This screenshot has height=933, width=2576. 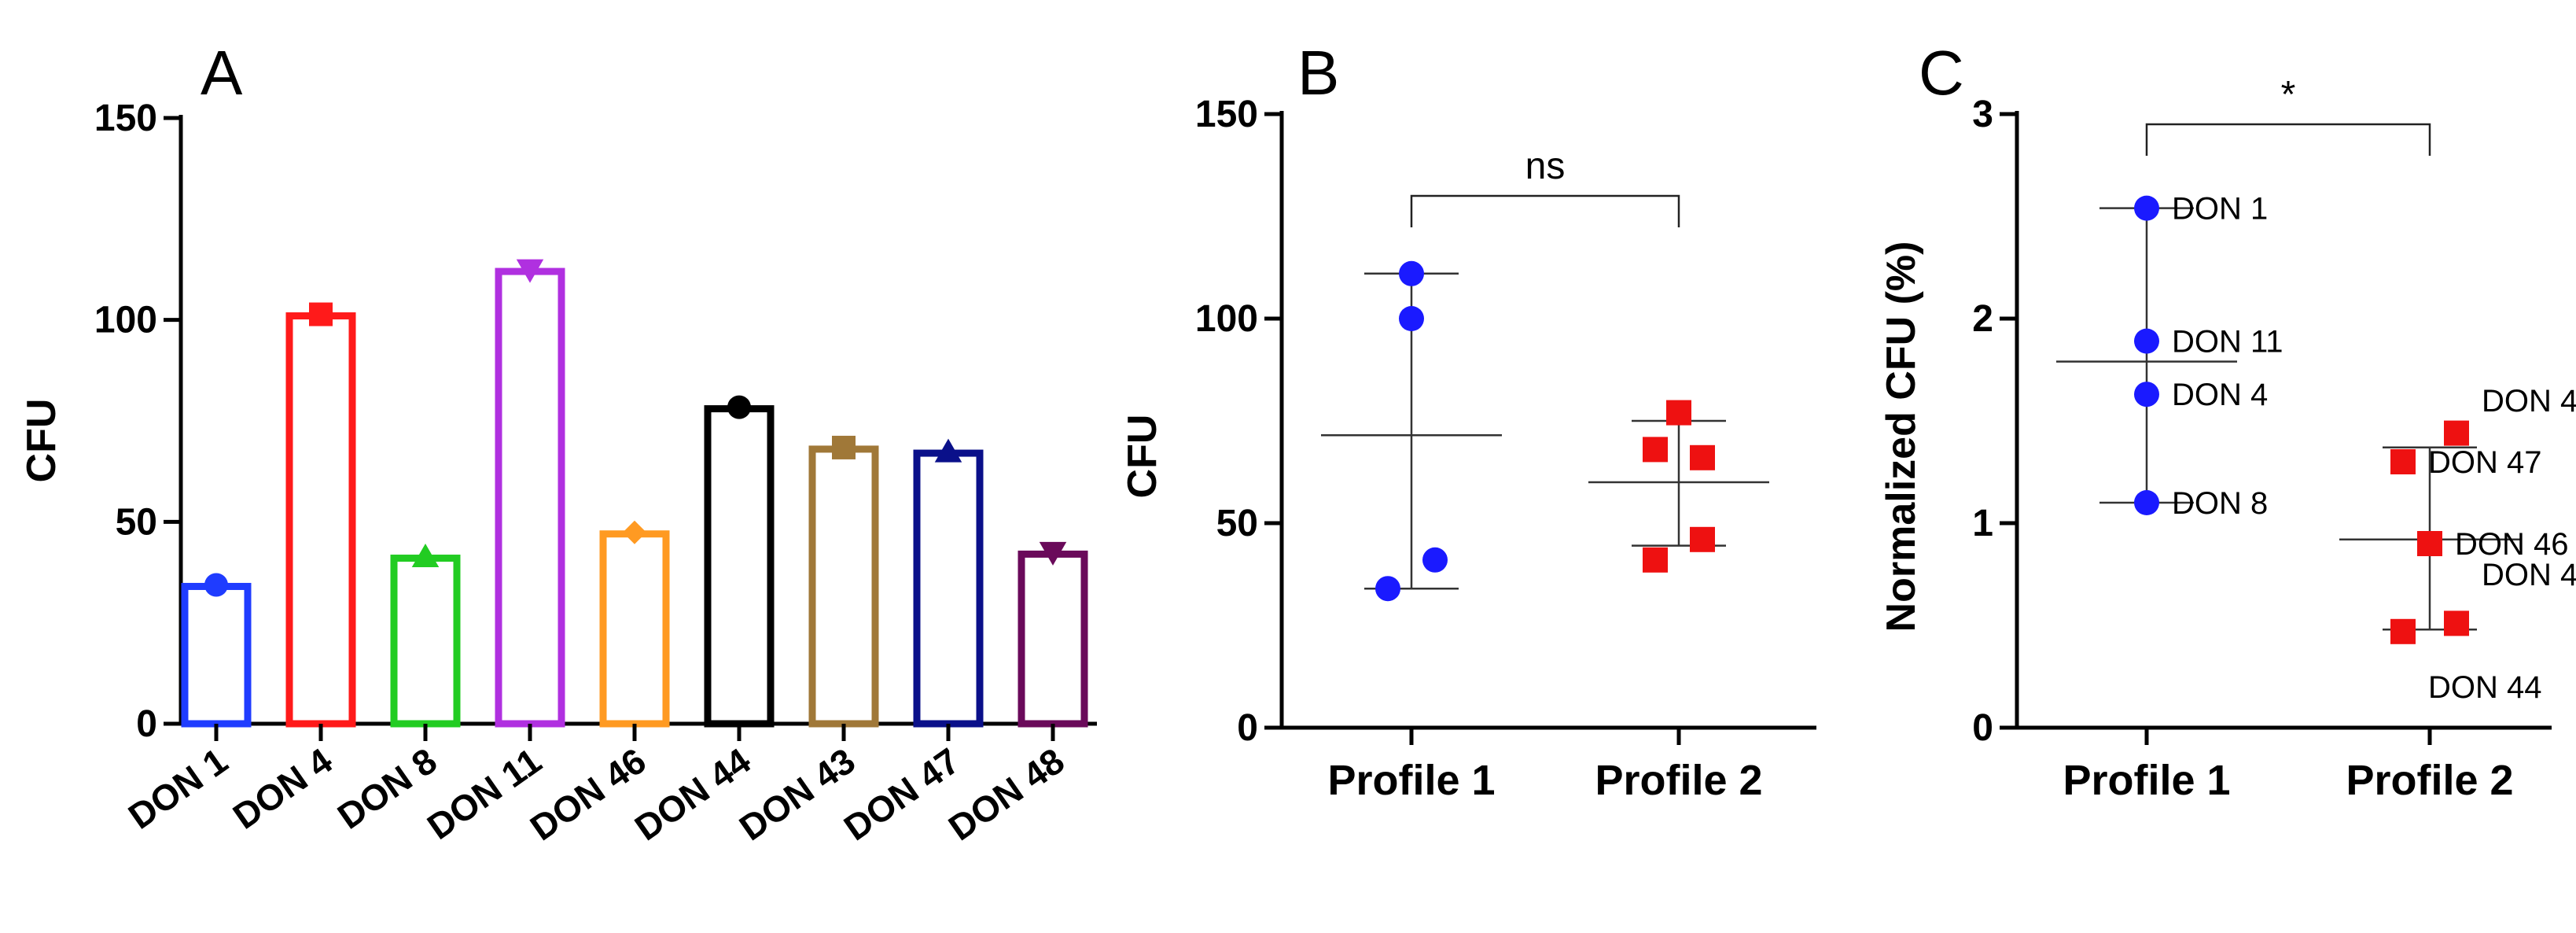 What do you see at coordinates (146, 724) in the screenshot?
I see `panel-a-y-tick-label: 0` at bounding box center [146, 724].